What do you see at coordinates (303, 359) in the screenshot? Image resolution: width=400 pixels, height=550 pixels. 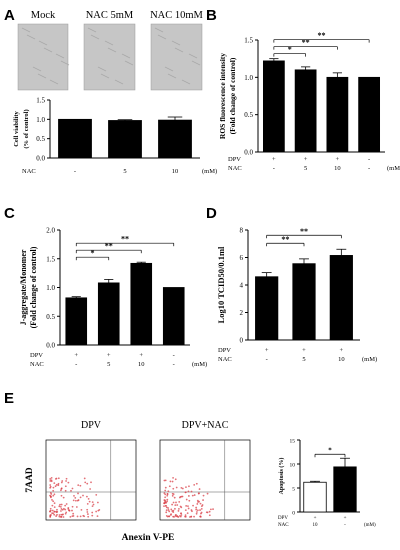 I see `panel-d-row-cell: 5` at bounding box center [303, 359].